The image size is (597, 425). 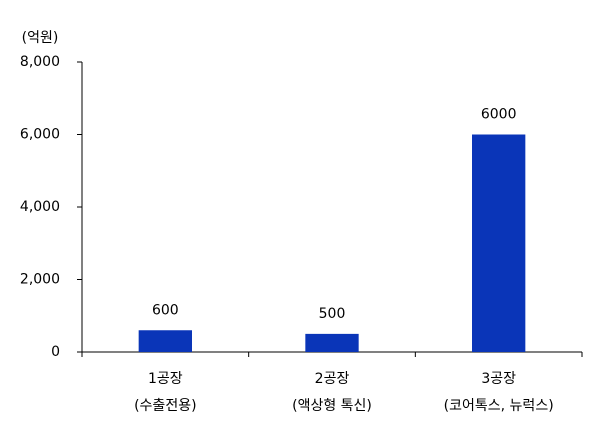 I want to click on x-tick-label: 3공장, so click(x=498, y=379).